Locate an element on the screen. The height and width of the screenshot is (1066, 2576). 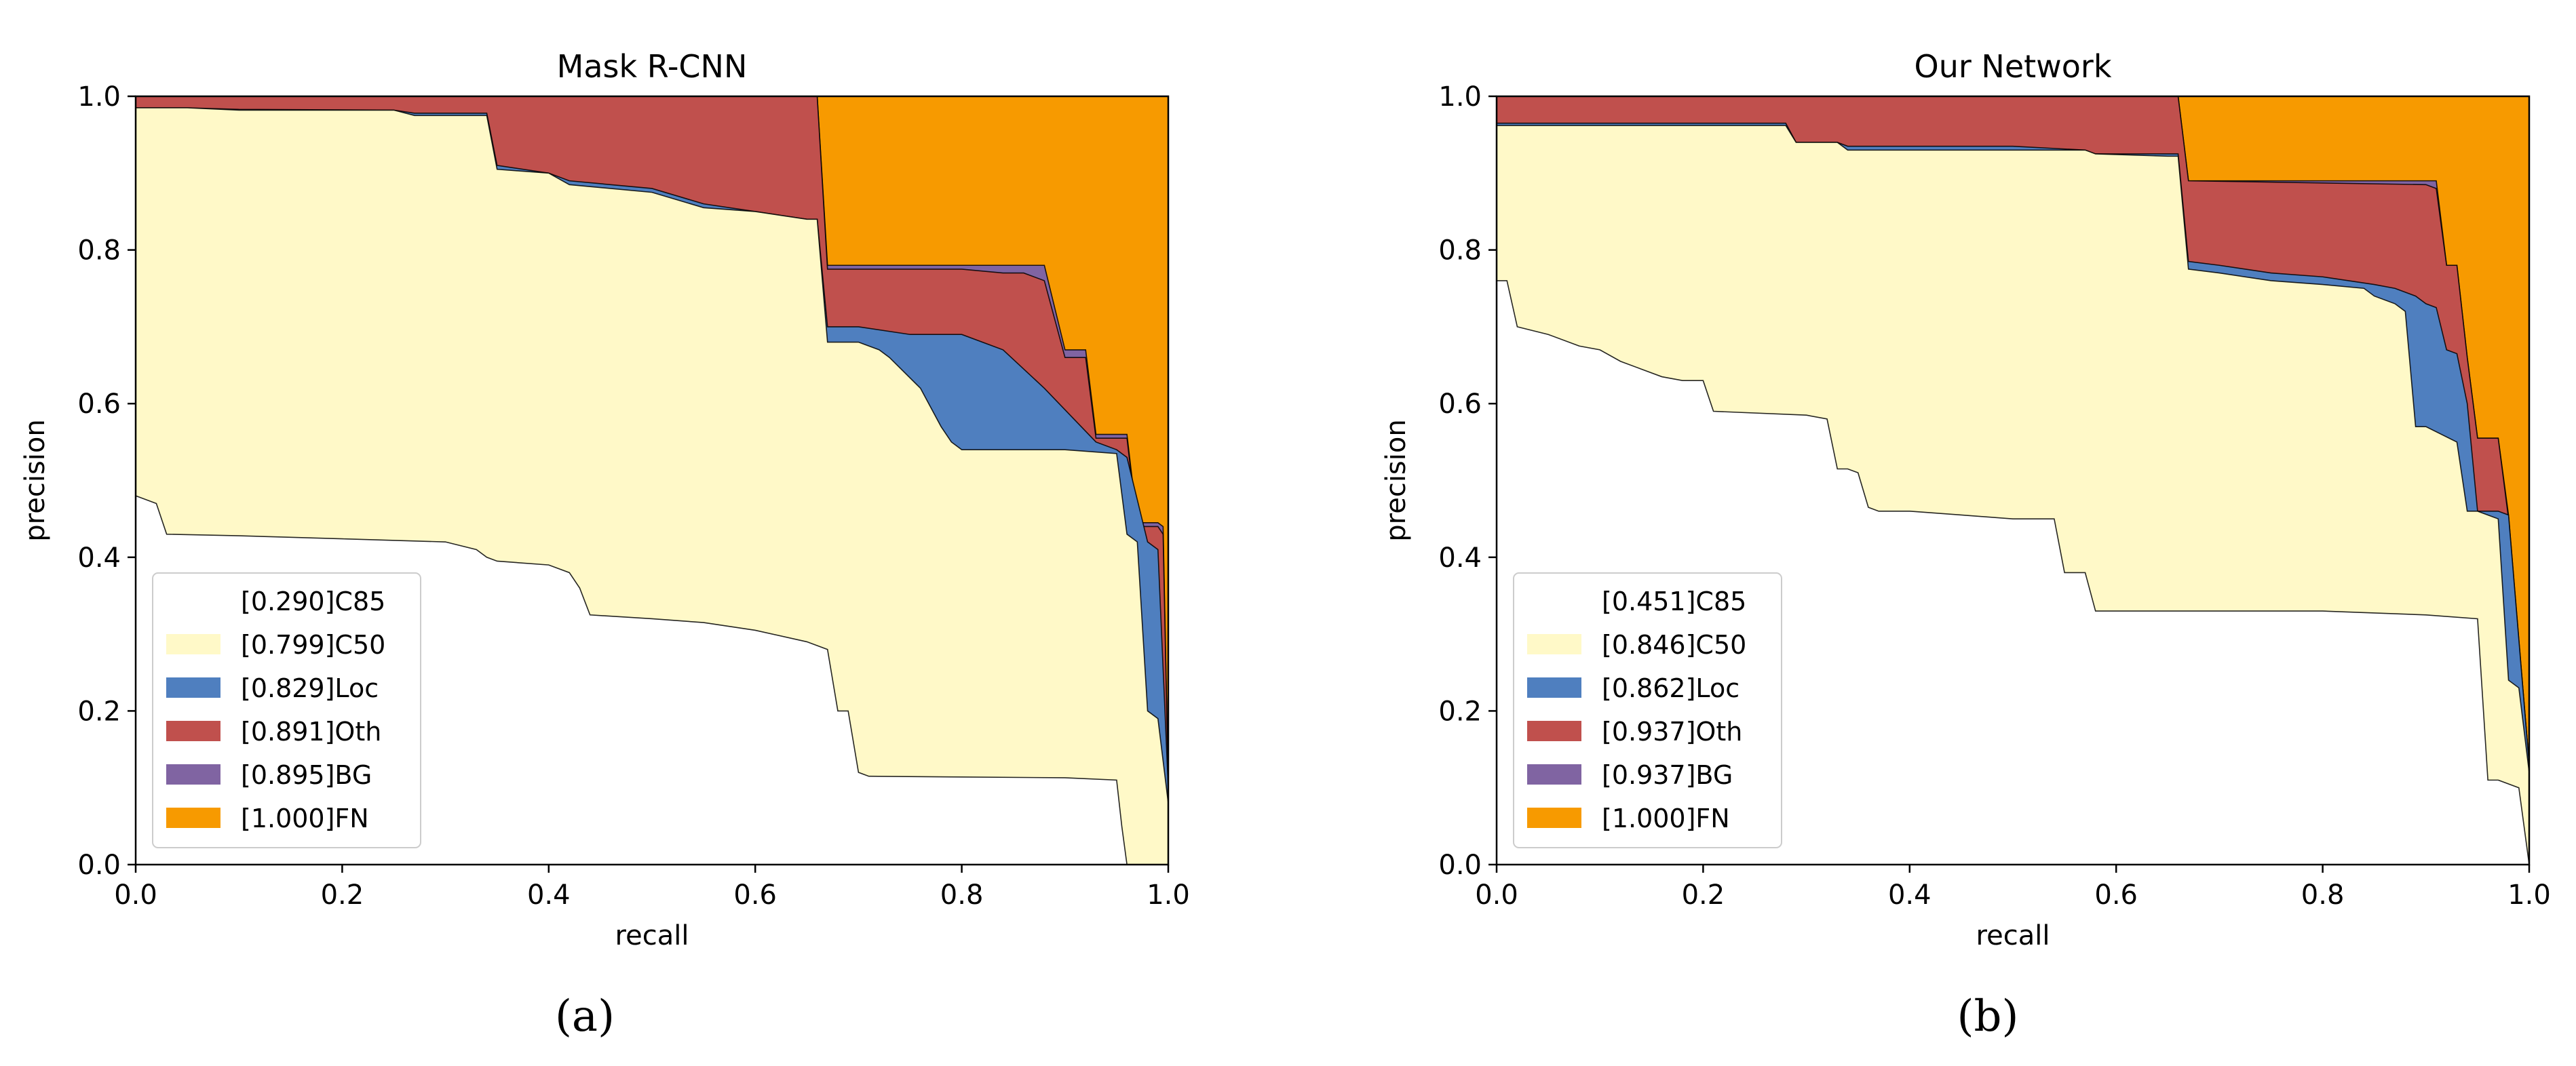
legend-label-oth: [0.891]Oth is located at coordinates (311, 732).